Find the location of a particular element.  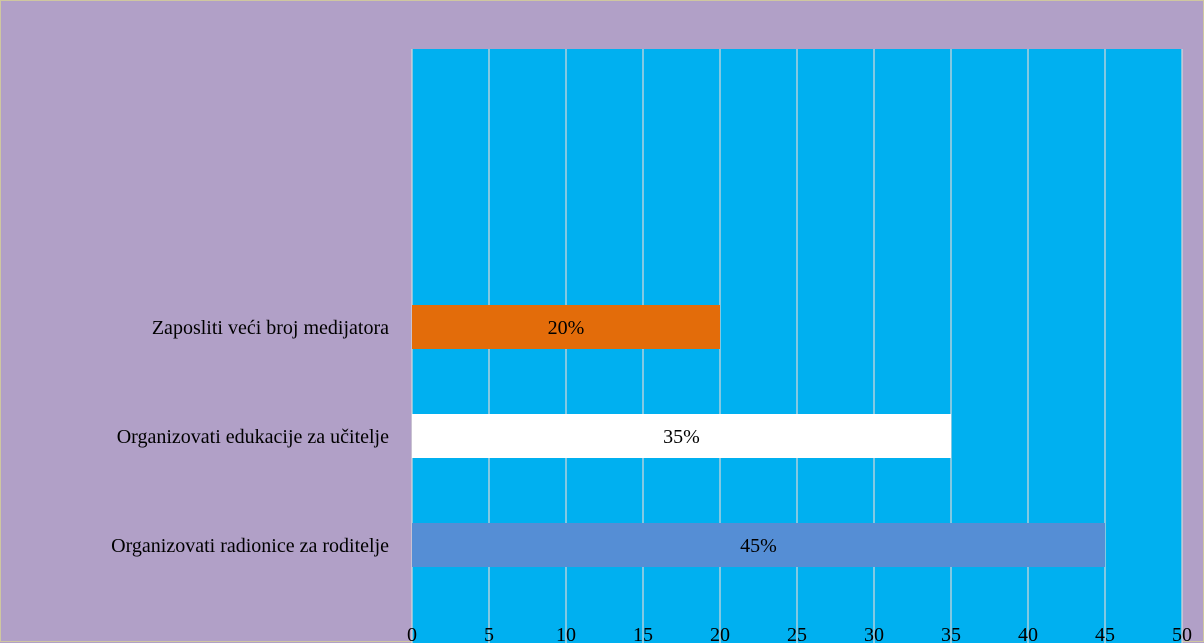

x-tick-label-5: 5 is located at coordinates (489, 633).